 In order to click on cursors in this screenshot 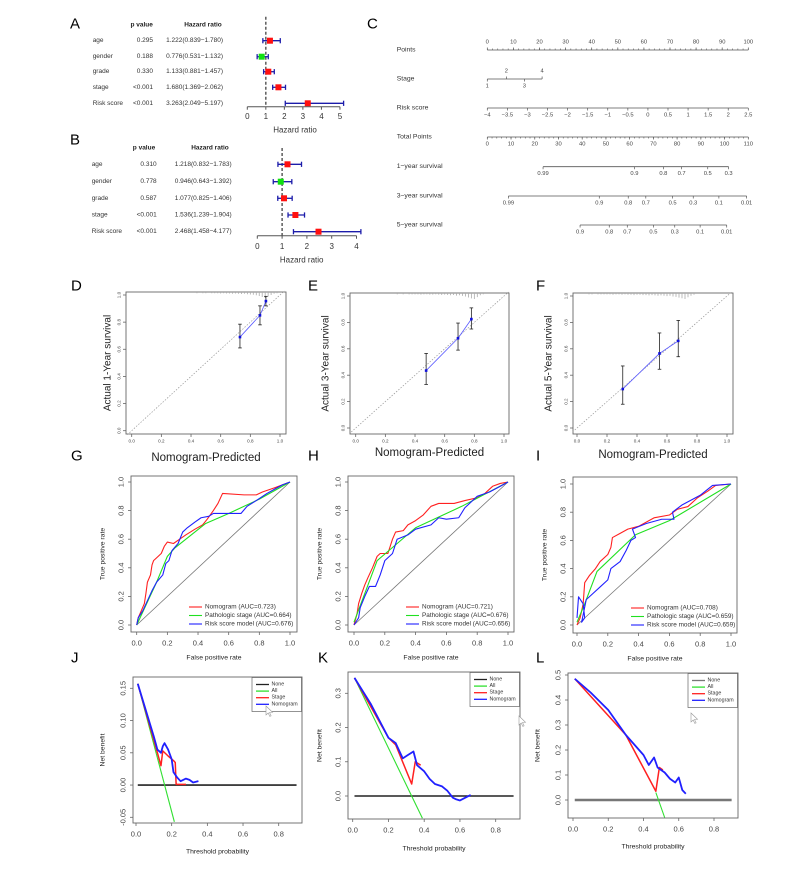, I will do `click(482, 716)`.